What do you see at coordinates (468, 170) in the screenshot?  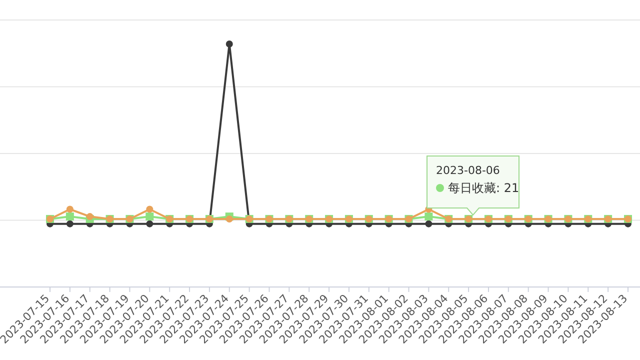 I see `annotation: 2023-08-06` at bounding box center [468, 170].